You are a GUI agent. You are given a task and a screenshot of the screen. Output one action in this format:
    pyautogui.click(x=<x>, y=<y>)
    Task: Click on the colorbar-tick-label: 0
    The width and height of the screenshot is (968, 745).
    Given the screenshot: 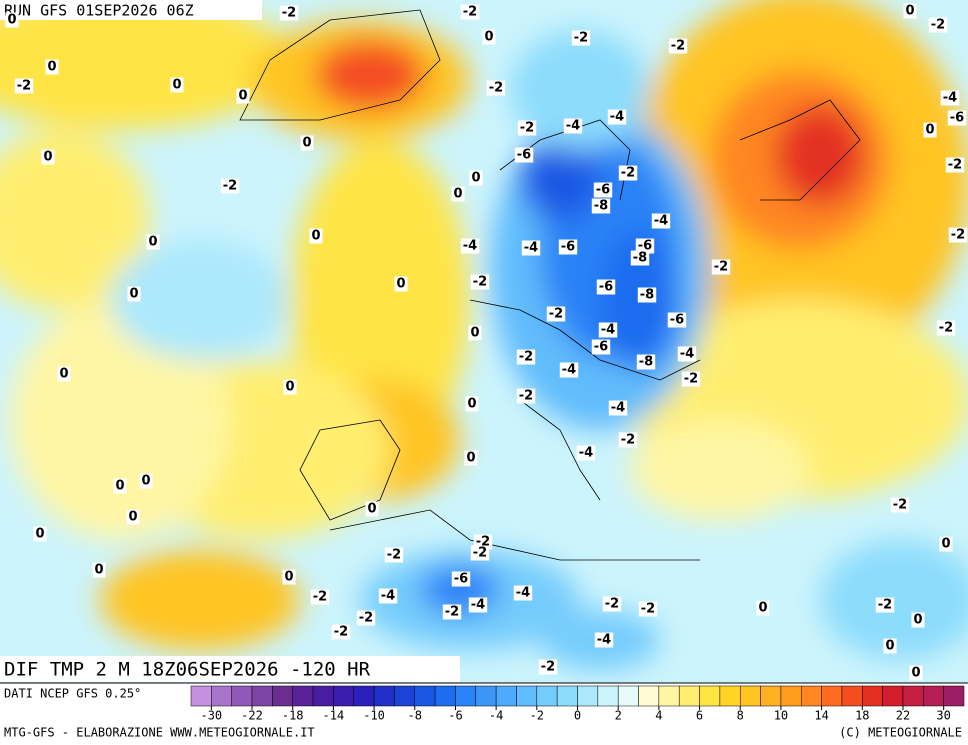 What is the action you would take?
    pyautogui.click(x=577, y=716)
    